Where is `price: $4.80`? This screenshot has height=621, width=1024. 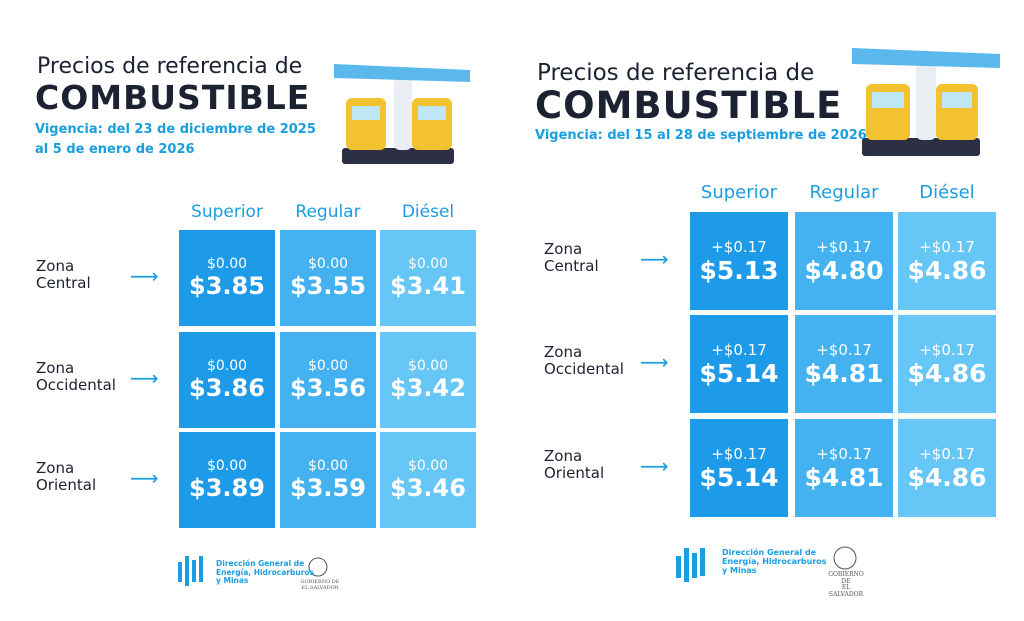 price: $4.80 is located at coordinates (844, 270).